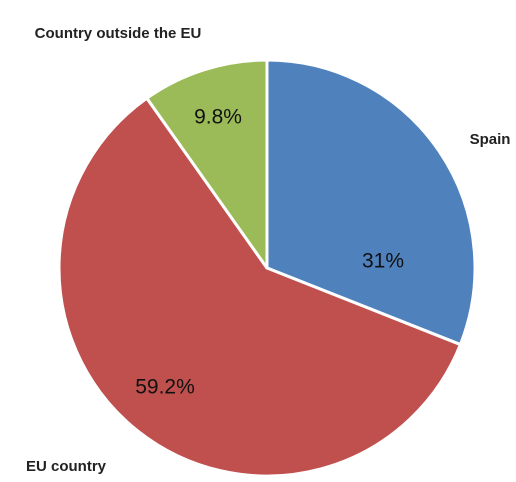 The image size is (516, 482). Describe the element at coordinates (65, 466) in the screenshot. I see `category-label: EU country` at that location.